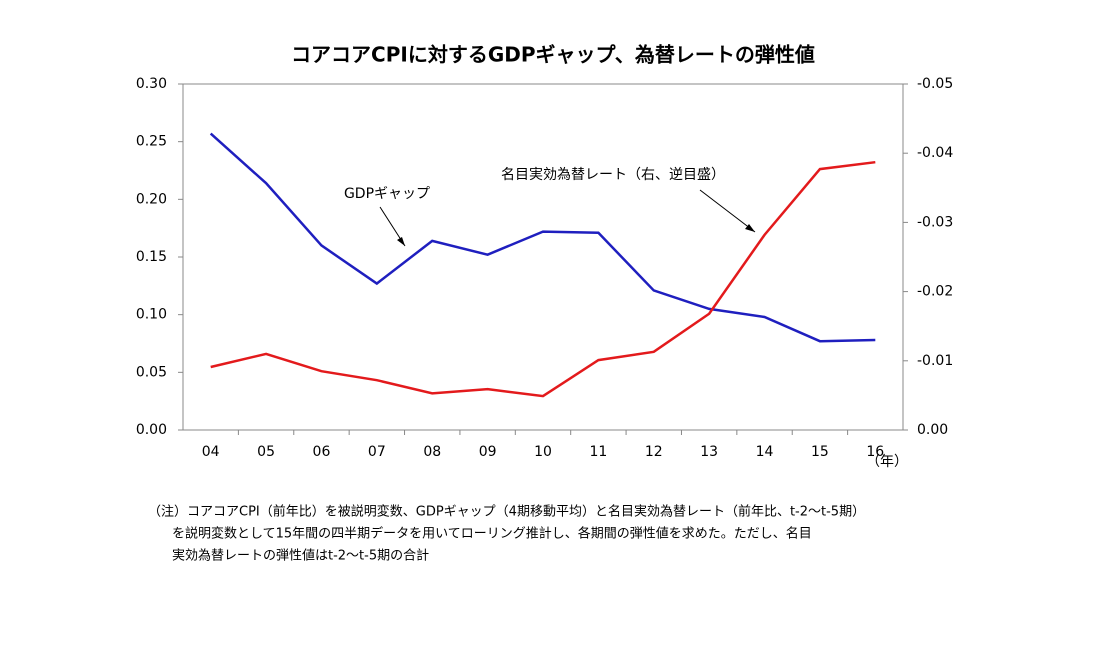 The height and width of the screenshot is (668, 1107). Describe the element at coordinates (820, 452) in the screenshot. I see `x-tick-label: 15` at that location.